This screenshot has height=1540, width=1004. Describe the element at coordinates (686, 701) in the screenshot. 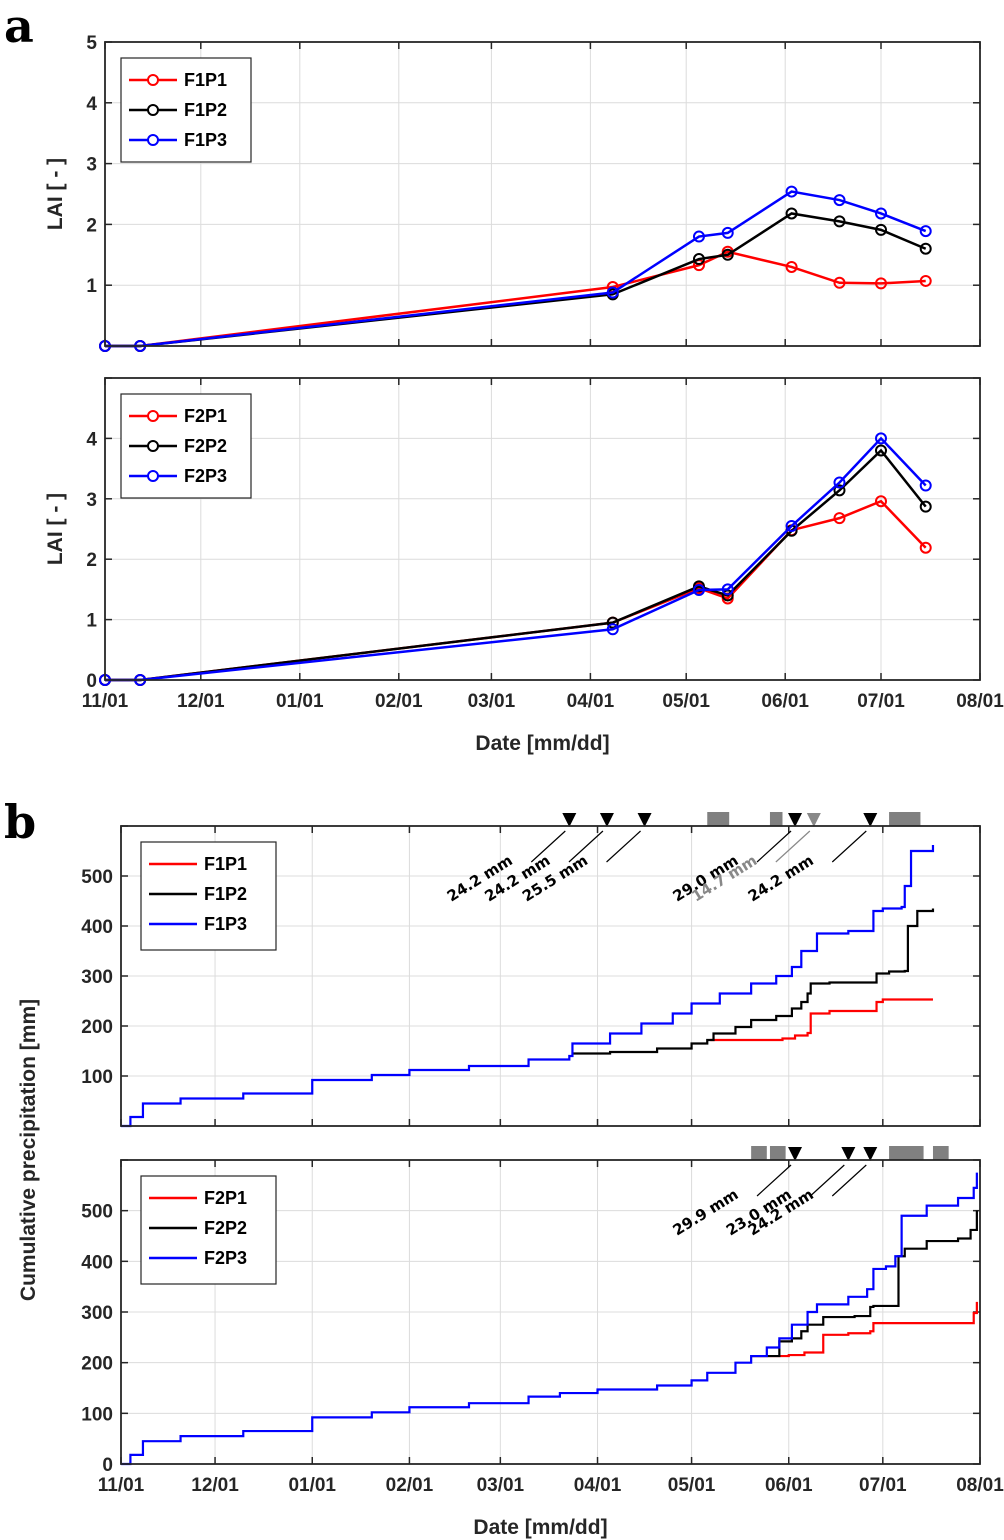

I see `x-tick-label: 05/01` at that location.